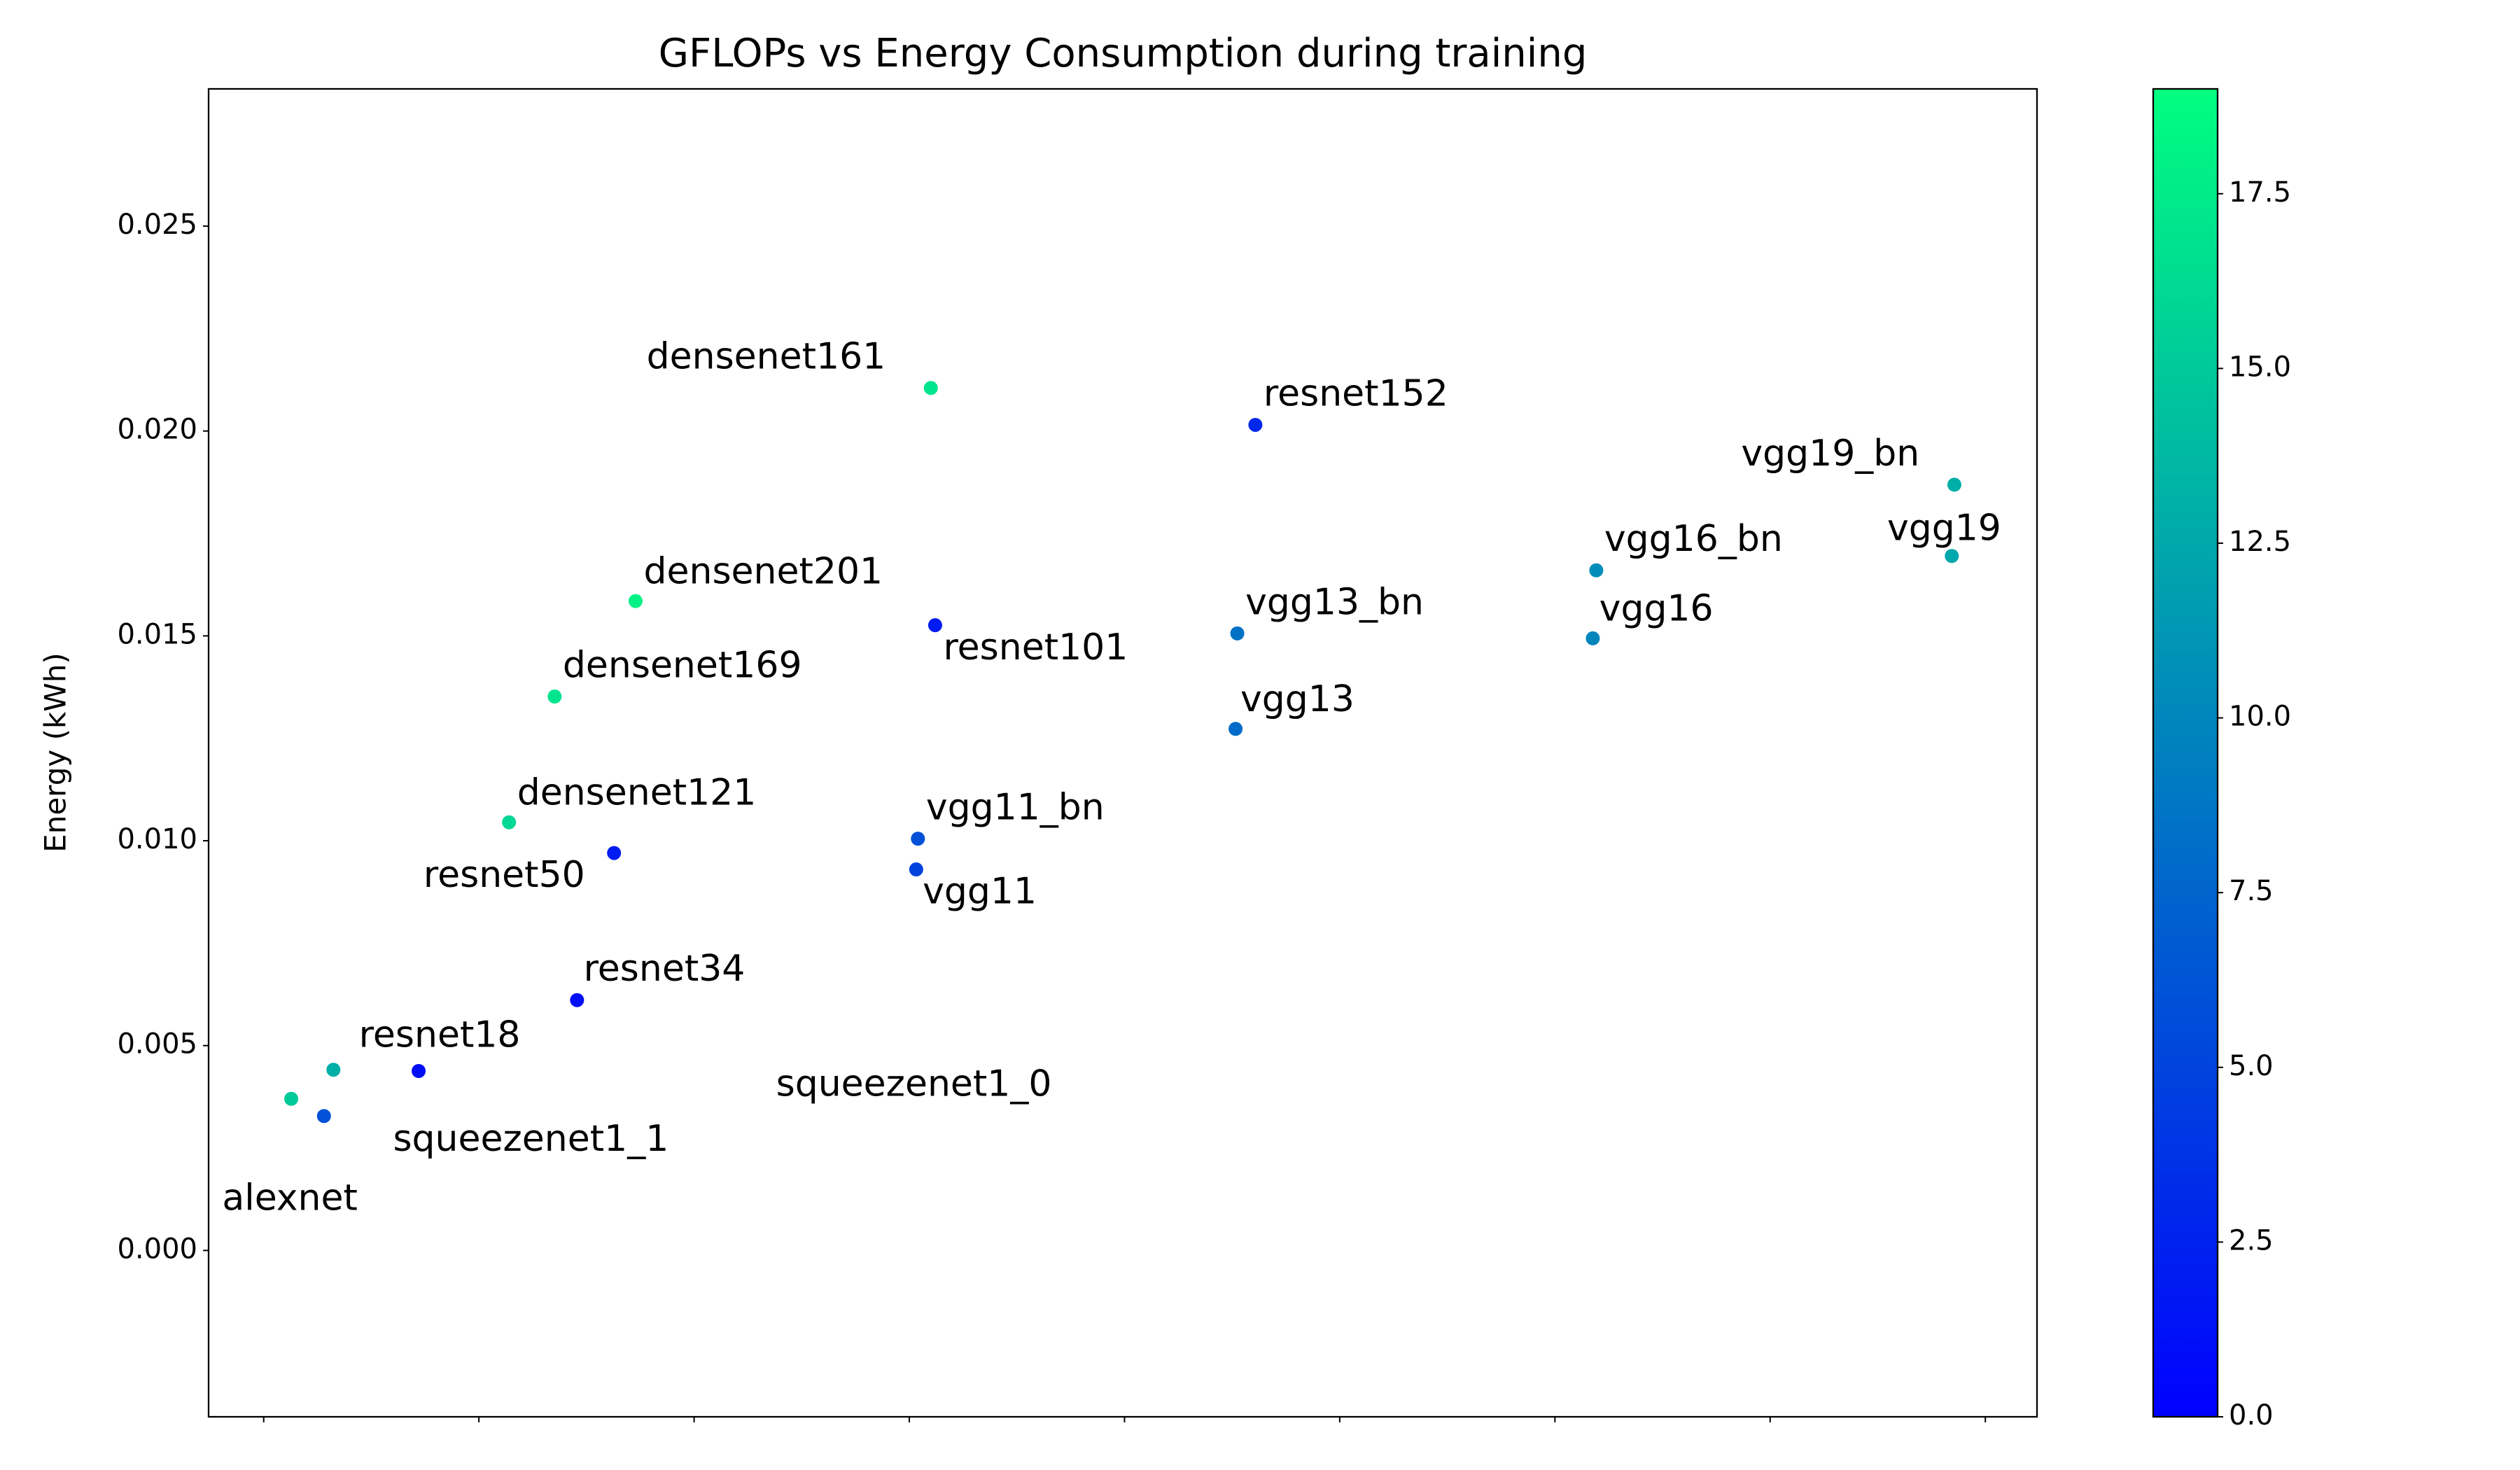 The height and width of the screenshot is (1470, 2520). I want to click on colorbar-tick-label: 5.0, so click(2251, 1066).